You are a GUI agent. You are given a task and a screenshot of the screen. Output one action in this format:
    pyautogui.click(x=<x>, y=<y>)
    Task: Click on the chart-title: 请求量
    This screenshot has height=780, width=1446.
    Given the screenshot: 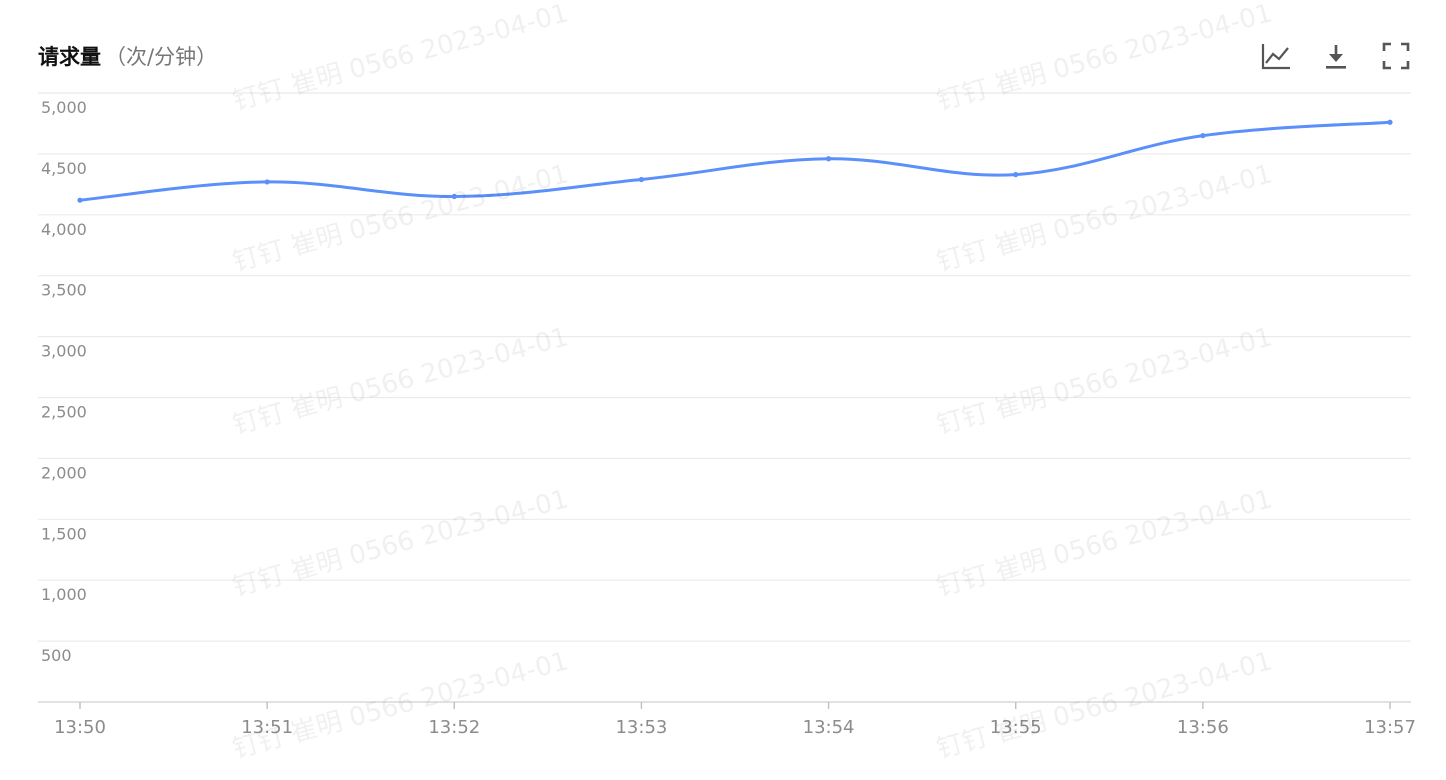 What is the action you would take?
    pyautogui.click(x=69, y=57)
    